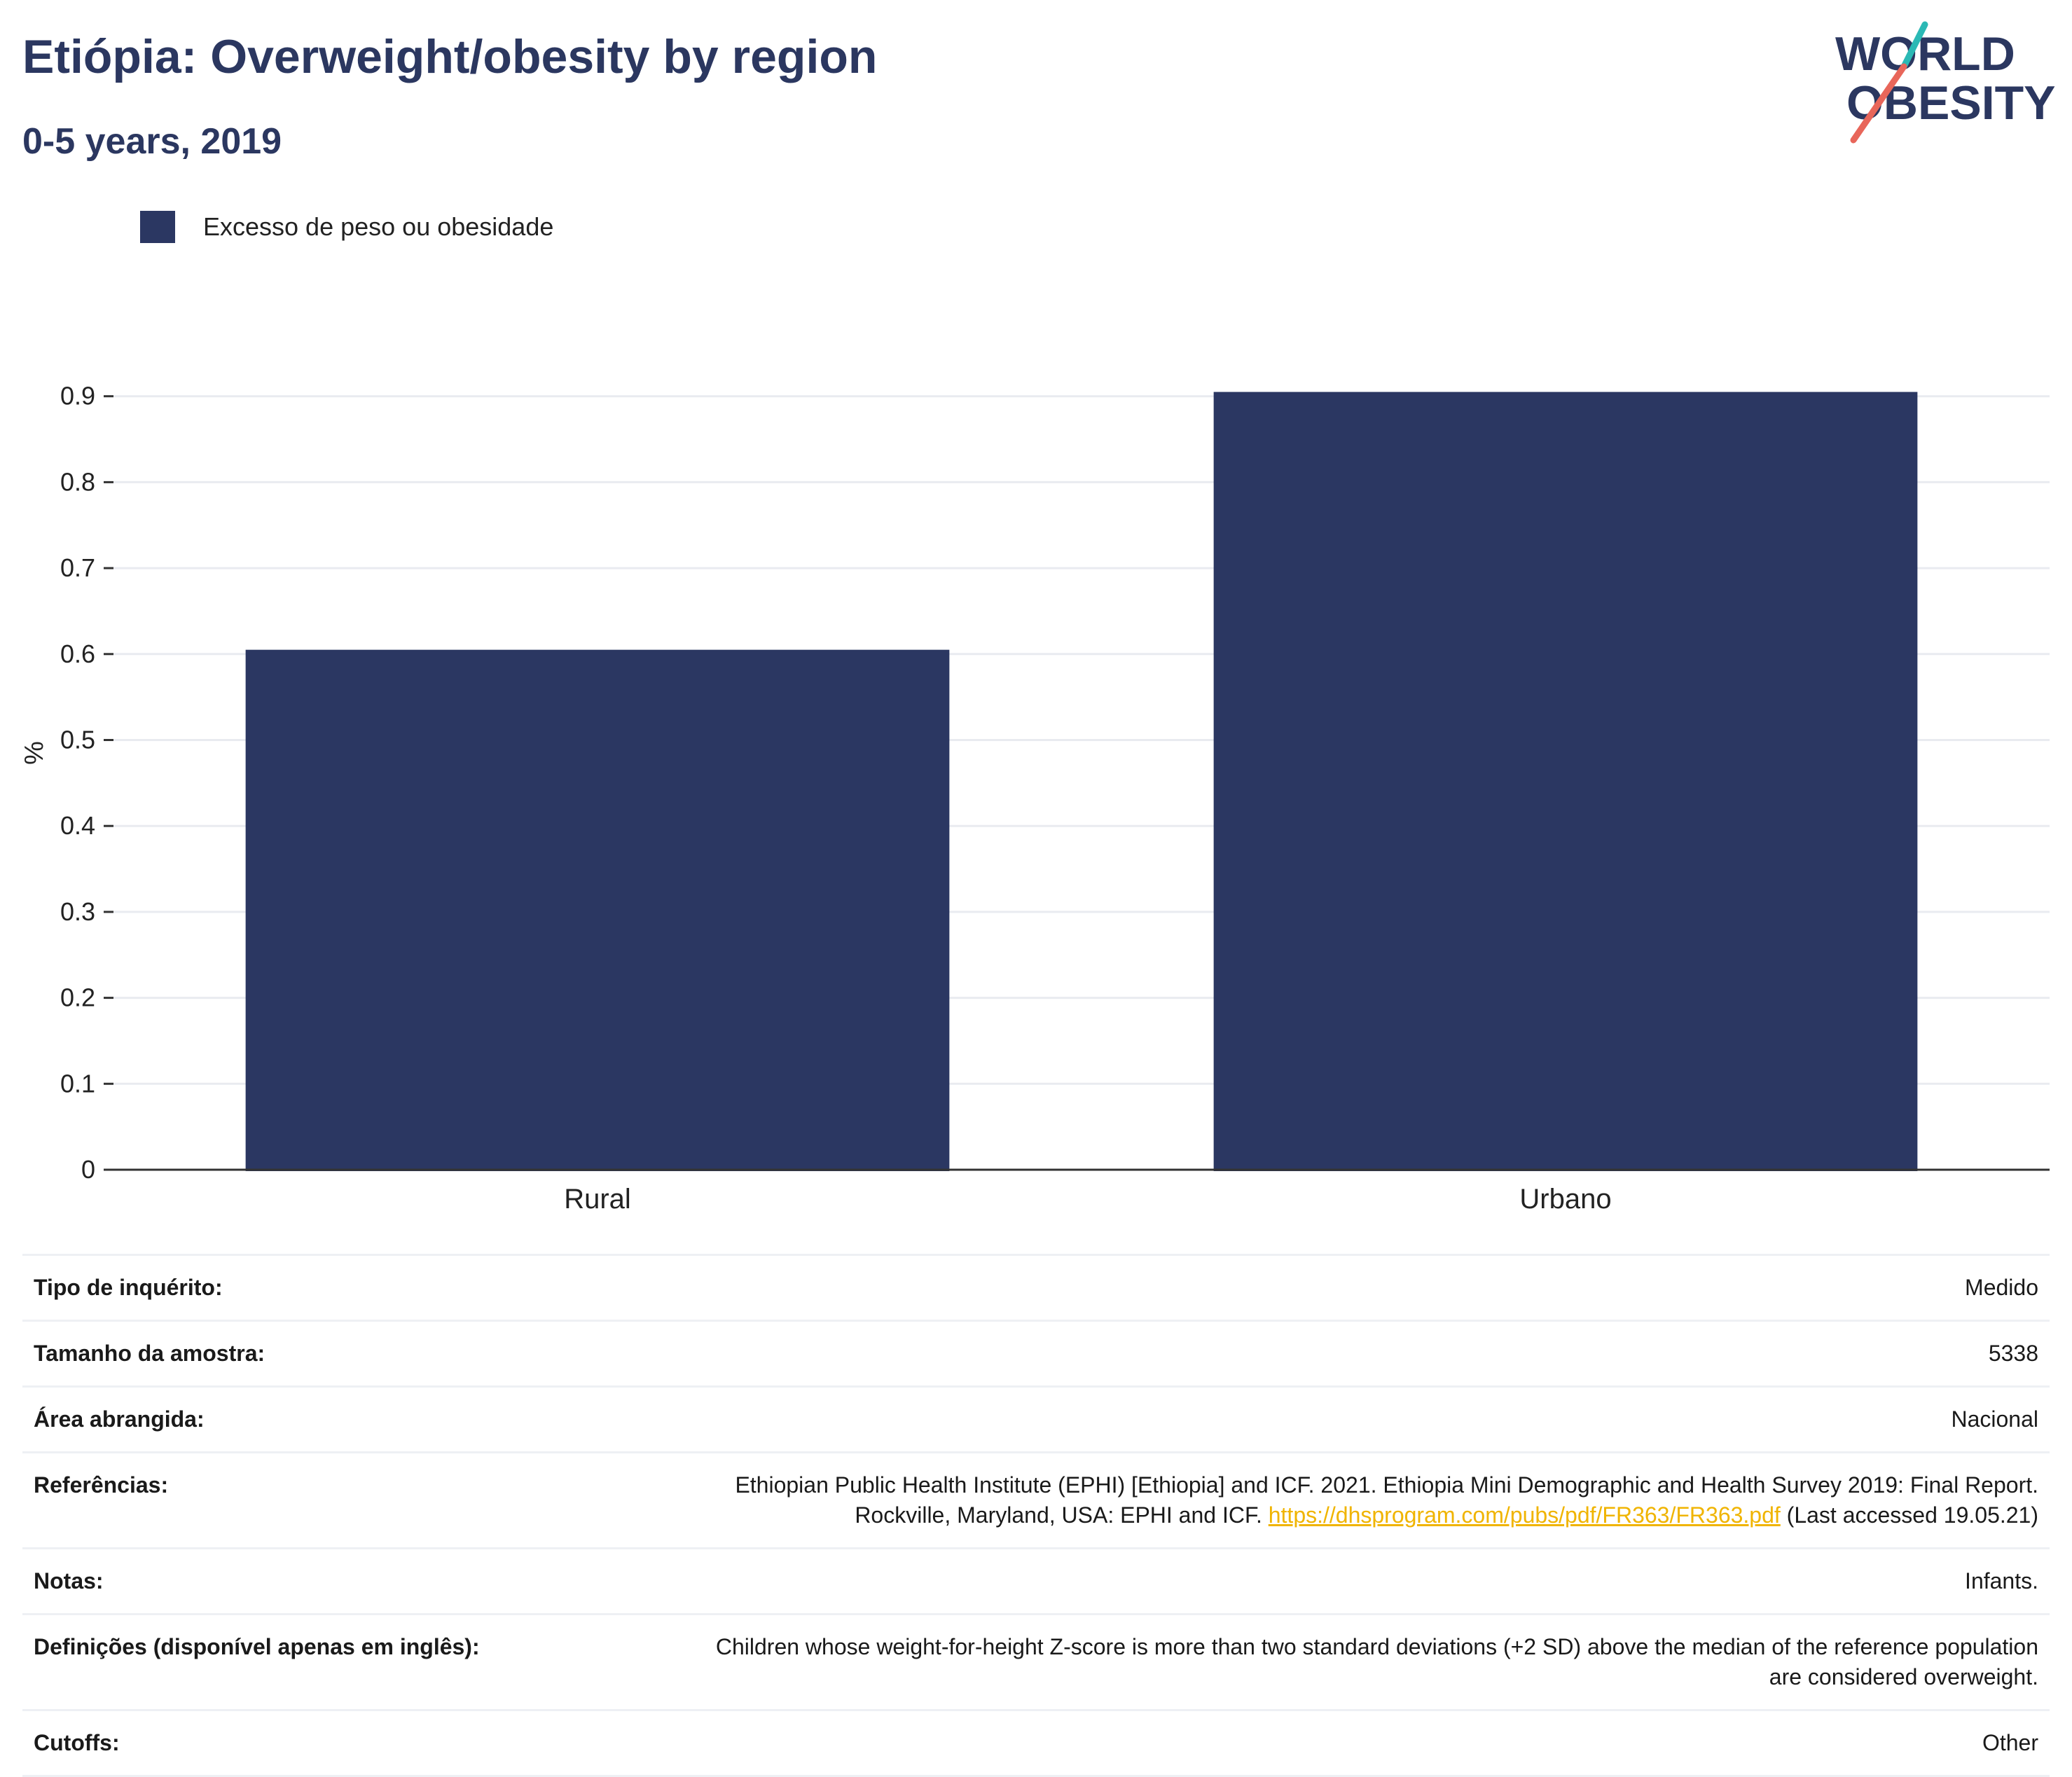 The width and height of the screenshot is (2072, 1777). What do you see at coordinates (598, 1199) in the screenshot?
I see `x-tick-label: Rural` at bounding box center [598, 1199].